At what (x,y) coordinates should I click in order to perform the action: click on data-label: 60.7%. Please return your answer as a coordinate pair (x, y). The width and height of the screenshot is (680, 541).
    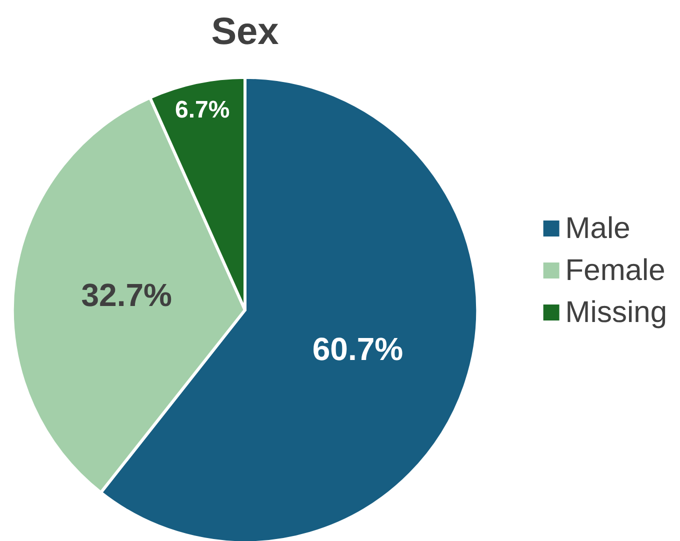
    Looking at the image, I should click on (358, 349).